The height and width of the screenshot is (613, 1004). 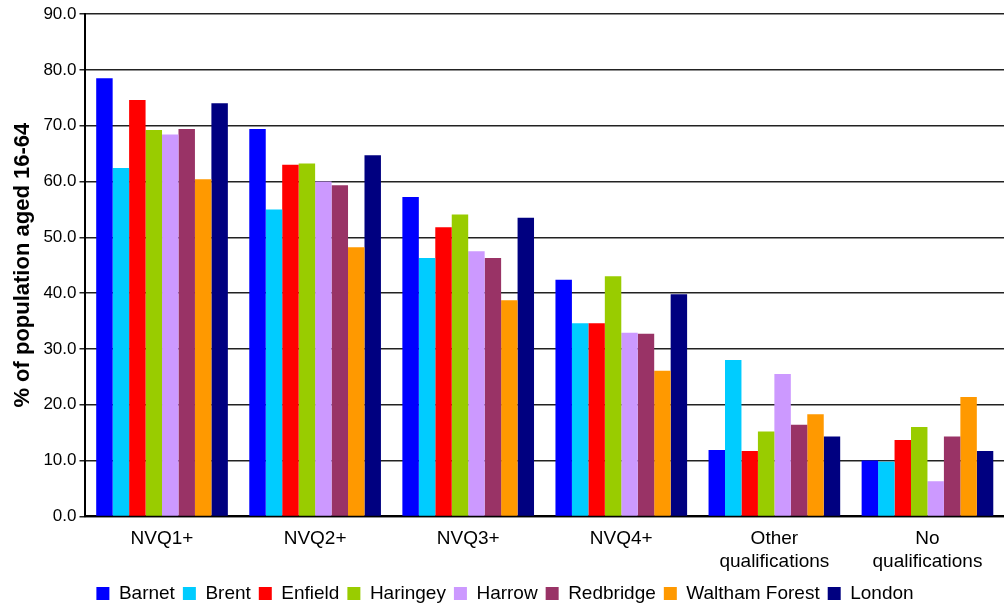 I want to click on legend-label: London, so click(x=882, y=592).